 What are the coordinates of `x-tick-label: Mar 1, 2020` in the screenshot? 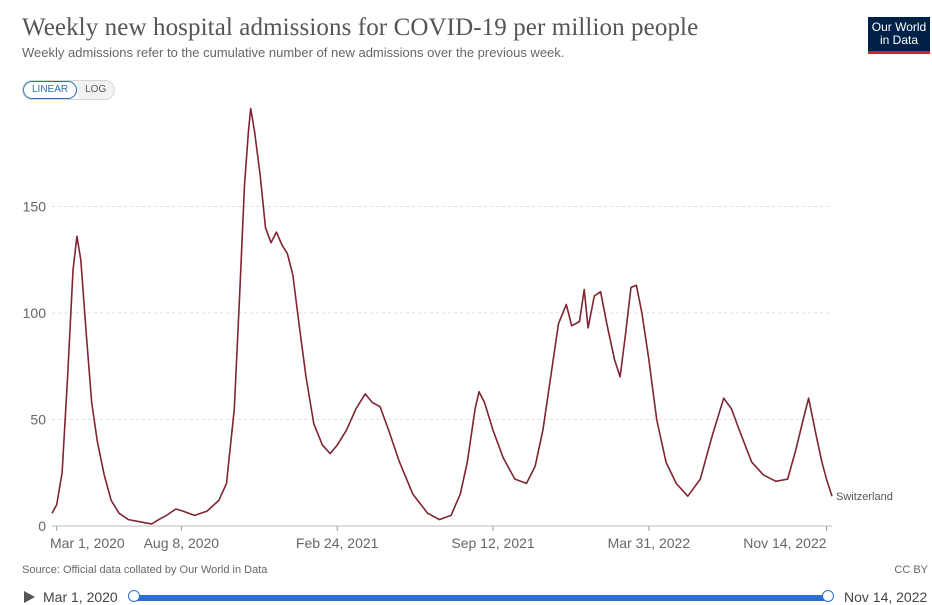 It's located at (87, 543).